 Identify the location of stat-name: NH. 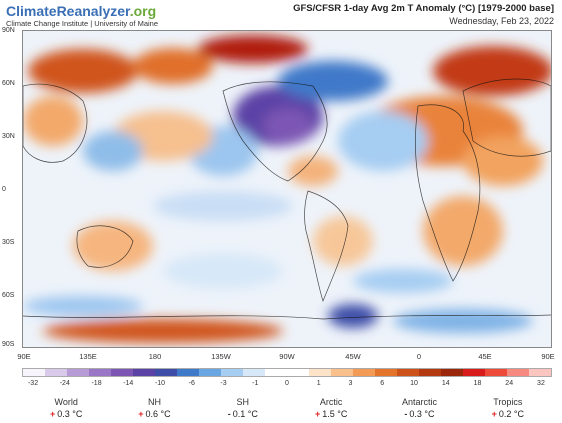
(154, 402).